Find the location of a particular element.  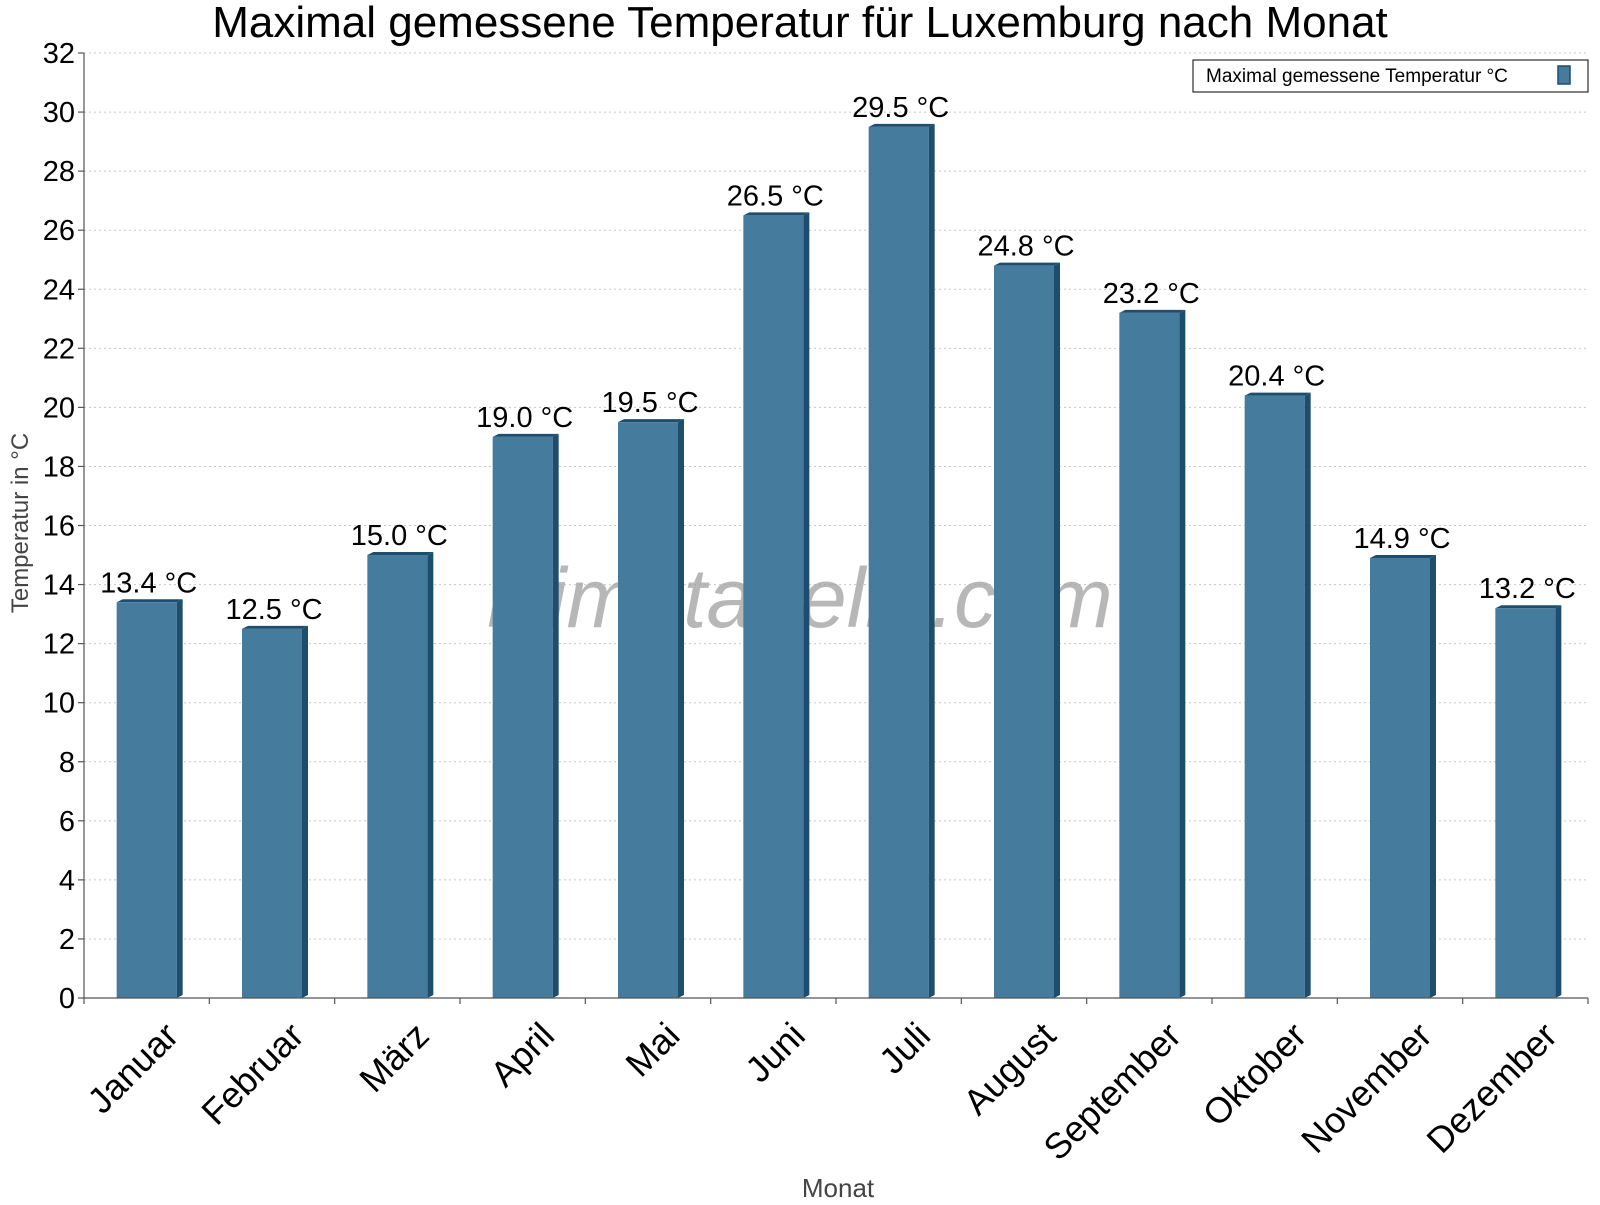

y-tick-label: 12 is located at coordinates (59, 645).